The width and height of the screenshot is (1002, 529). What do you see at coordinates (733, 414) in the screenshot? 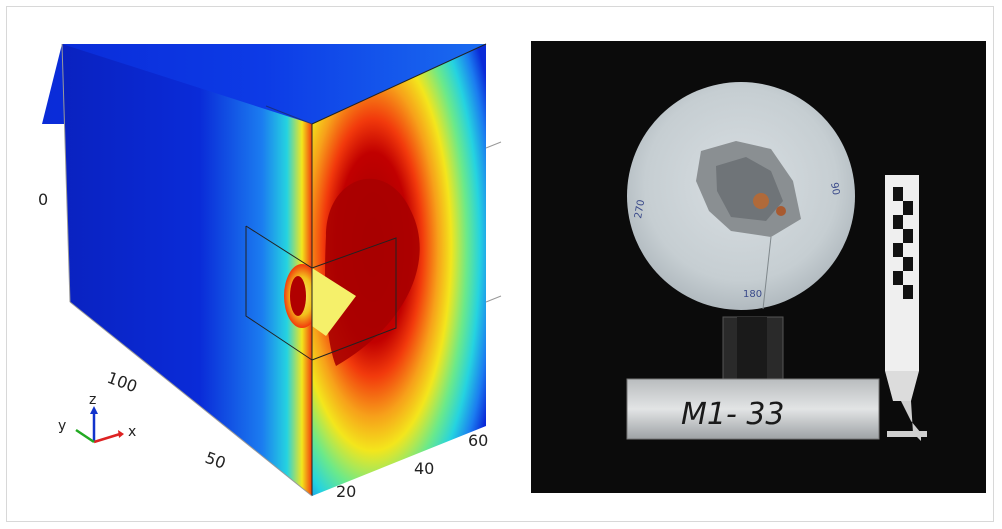
I see `specimen-label: M1- 33` at bounding box center [733, 414].